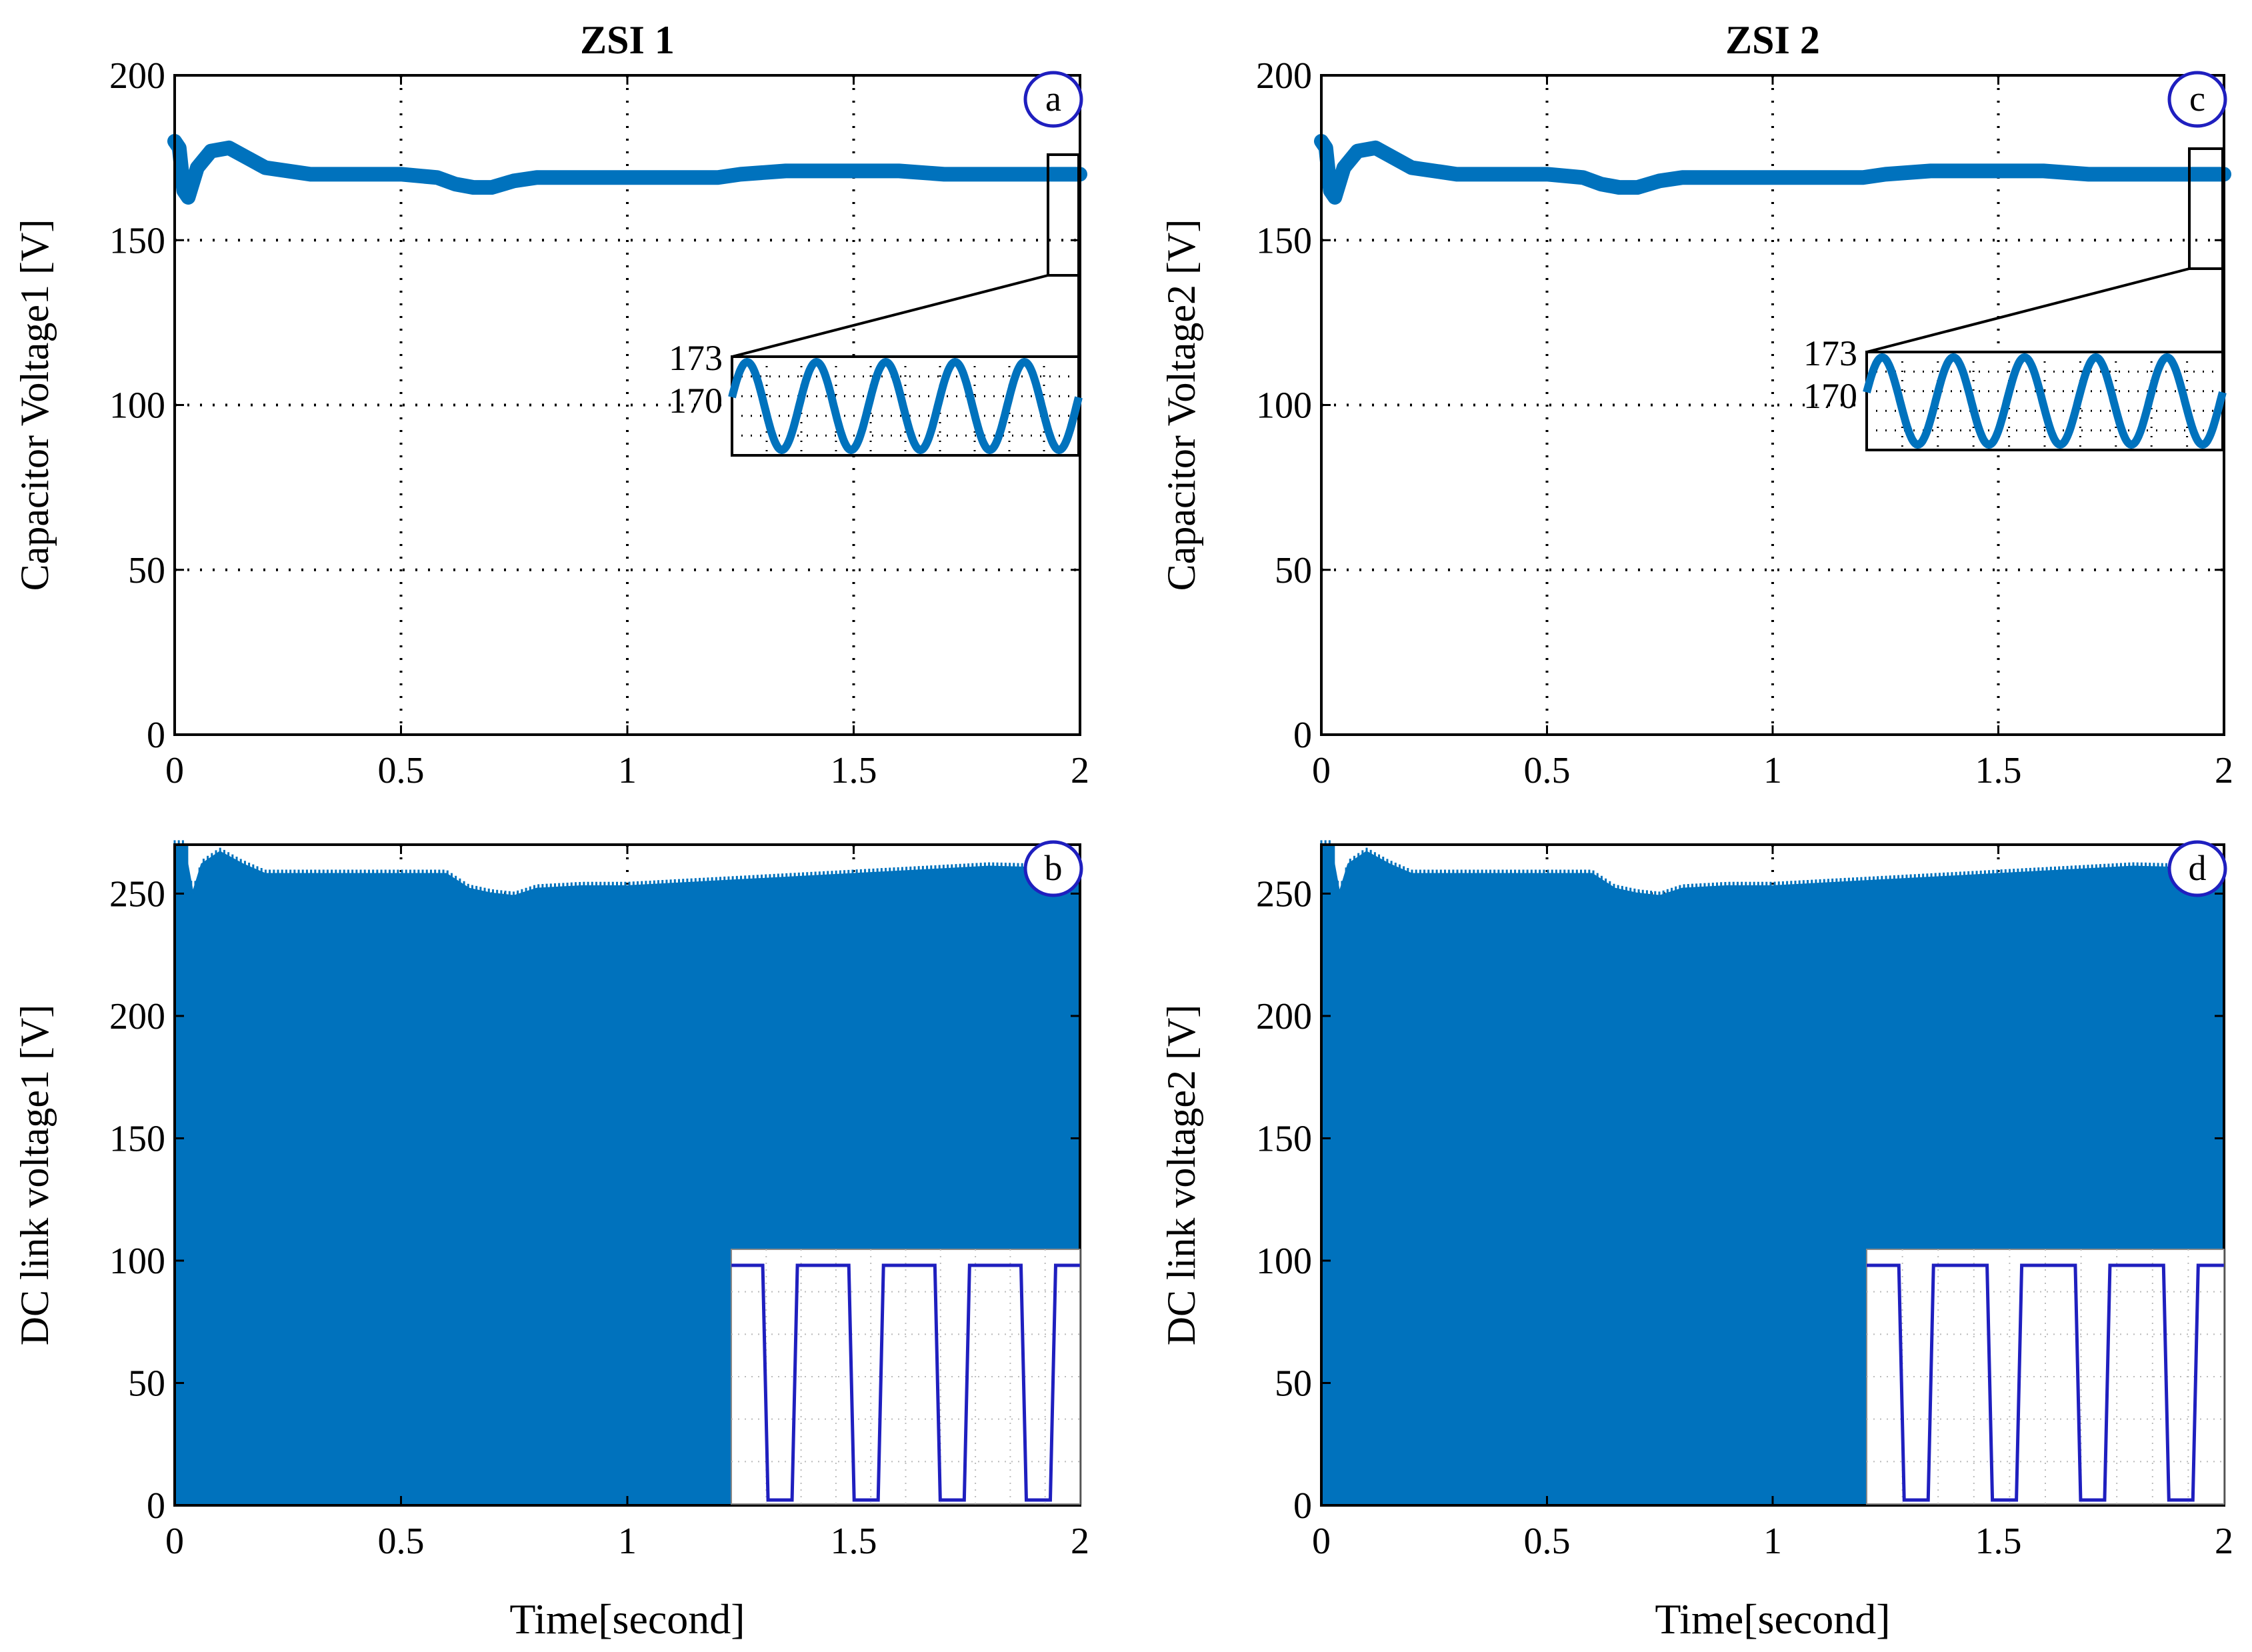 The width and height of the screenshot is (2252, 1652). What do you see at coordinates (35, 1175) in the screenshot?
I see `y-axis-label: DC link voltage1 [V]` at bounding box center [35, 1175].